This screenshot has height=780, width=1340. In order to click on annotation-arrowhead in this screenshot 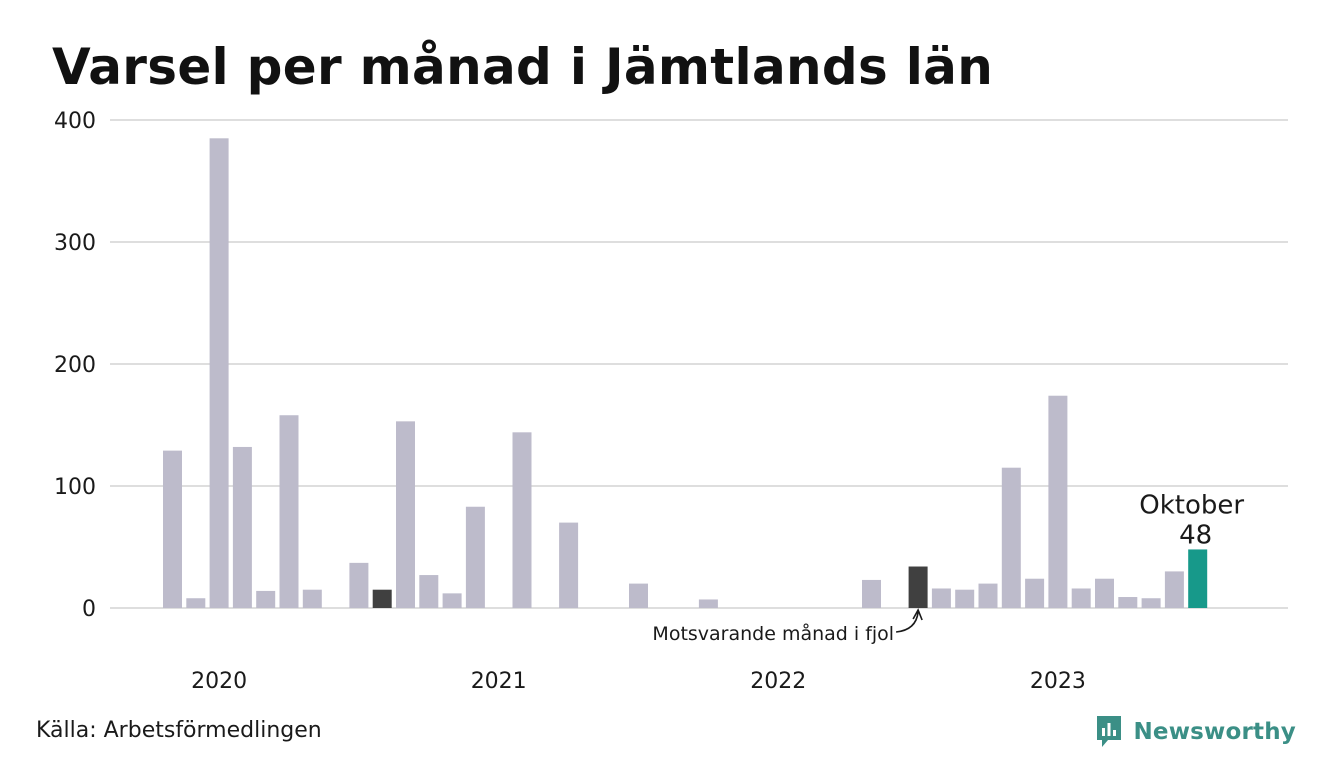, I will do `click(917, 614)`.